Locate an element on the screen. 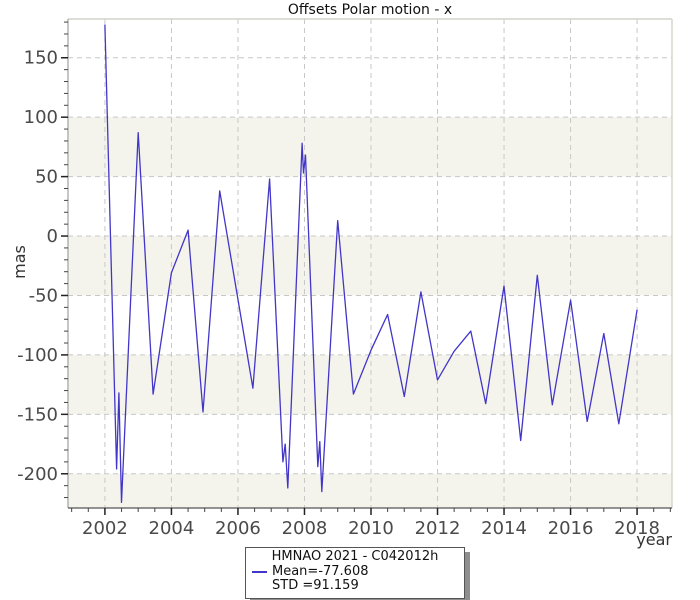  y-tick-label: -50 is located at coordinates (43, 295).